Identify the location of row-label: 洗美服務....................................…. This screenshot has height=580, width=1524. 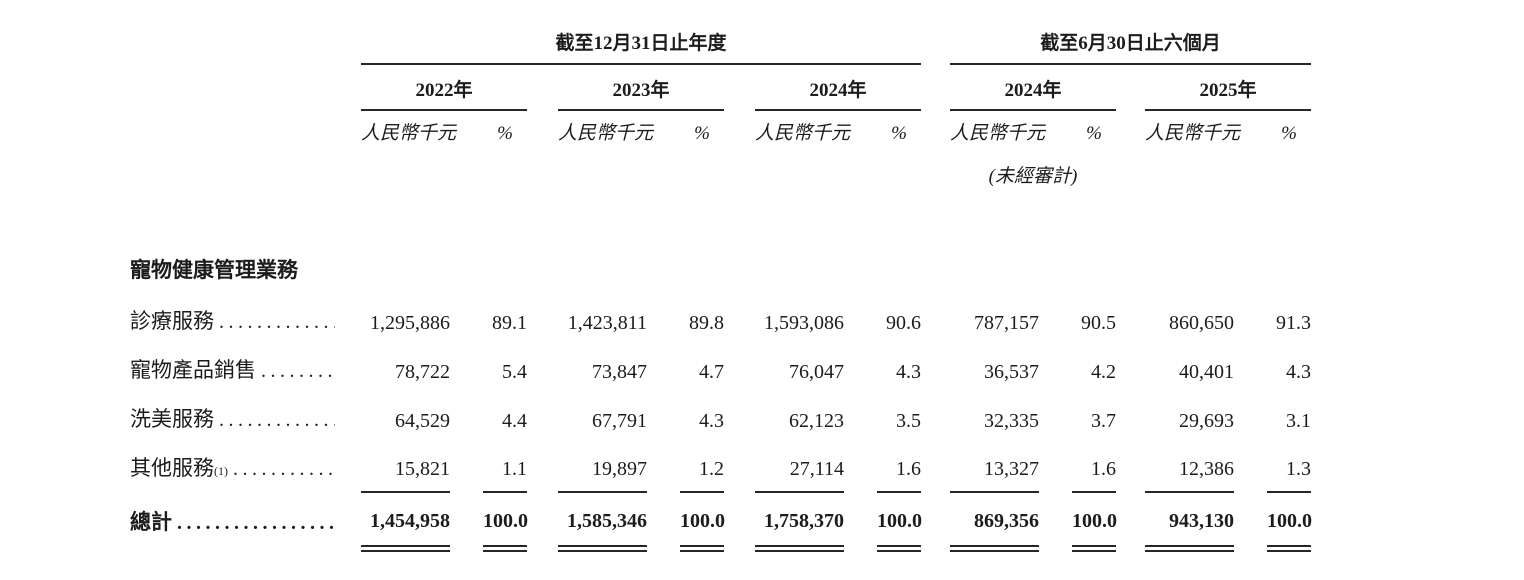
(232, 419).